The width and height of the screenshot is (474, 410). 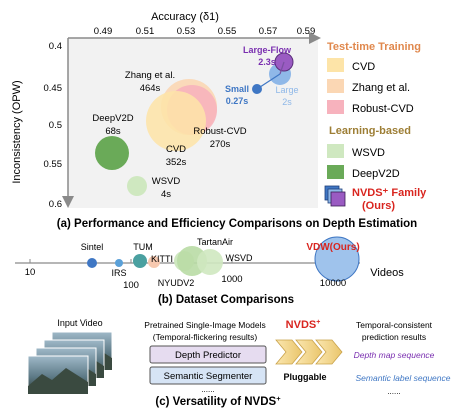 What do you see at coordinates (79, 323) in the screenshot?
I see `input-video-label: Input Video` at bounding box center [79, 323].